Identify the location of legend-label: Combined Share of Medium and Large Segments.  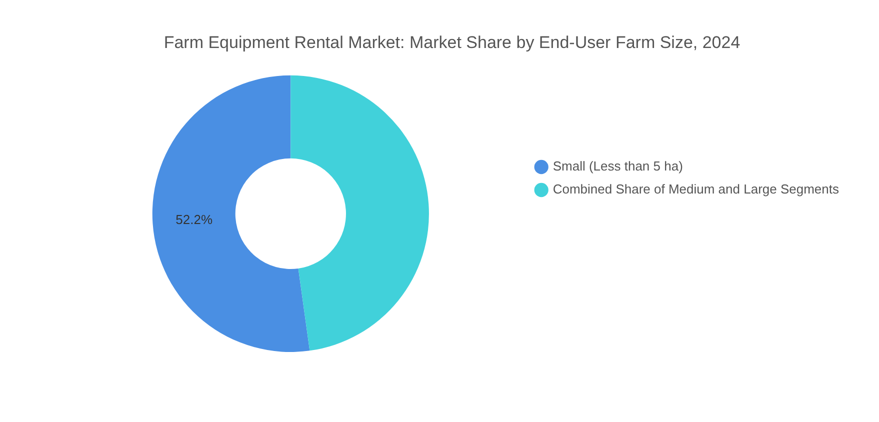
(696, 189).